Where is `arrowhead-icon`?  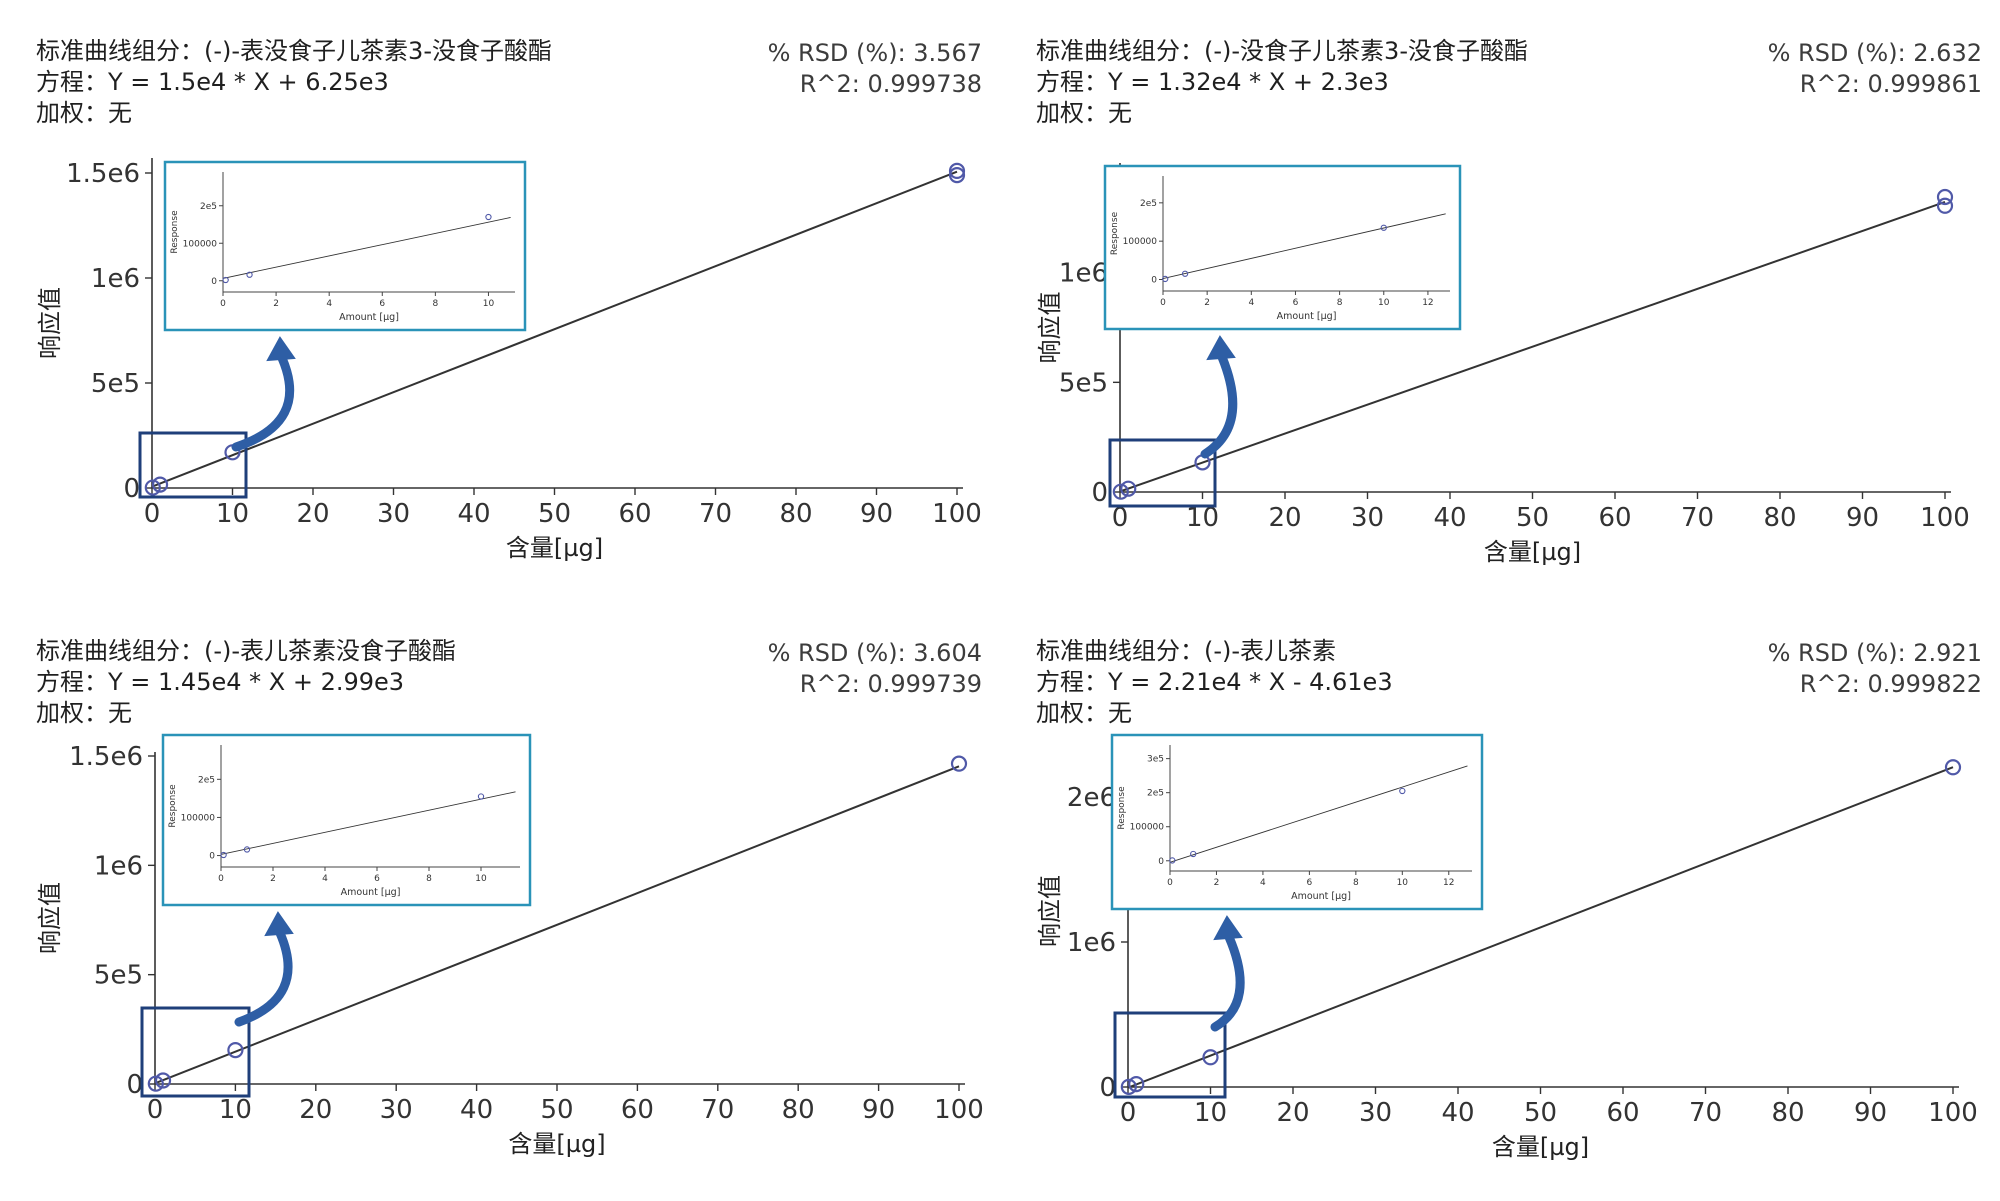
arrowhead-icon is located at coordinates (1221, 348).